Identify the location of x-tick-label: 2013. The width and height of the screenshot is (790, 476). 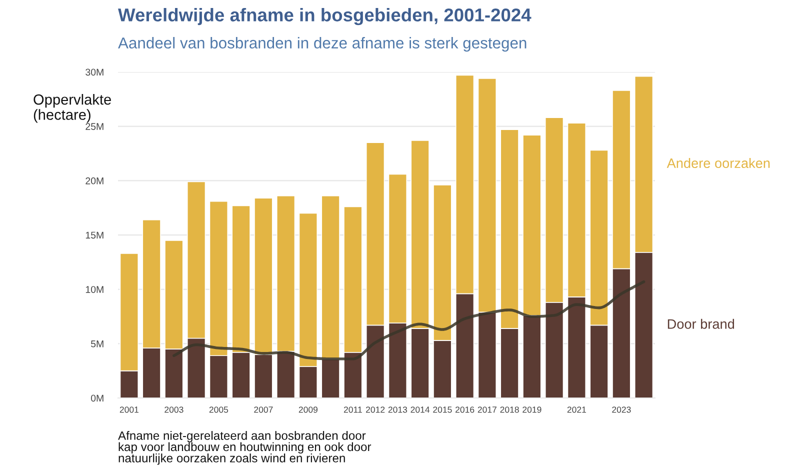
(398, 409).